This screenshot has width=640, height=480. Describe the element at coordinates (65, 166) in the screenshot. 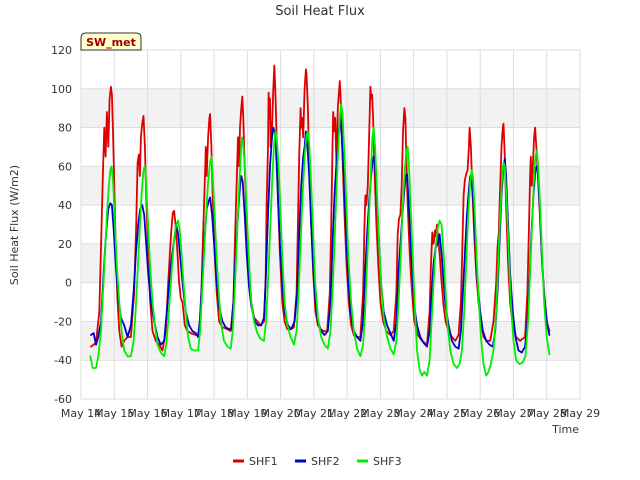

I see `y-tick-label: 60` at that location.